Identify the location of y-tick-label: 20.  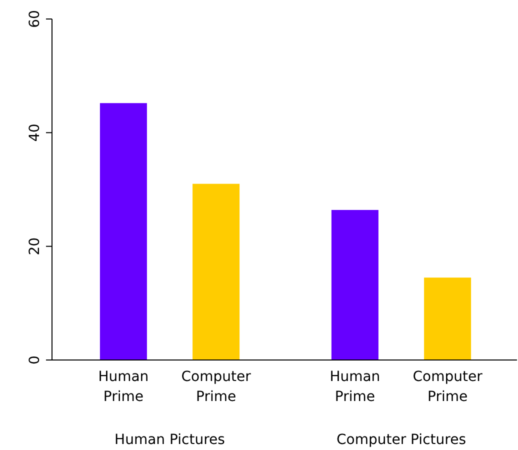
(34, 246).